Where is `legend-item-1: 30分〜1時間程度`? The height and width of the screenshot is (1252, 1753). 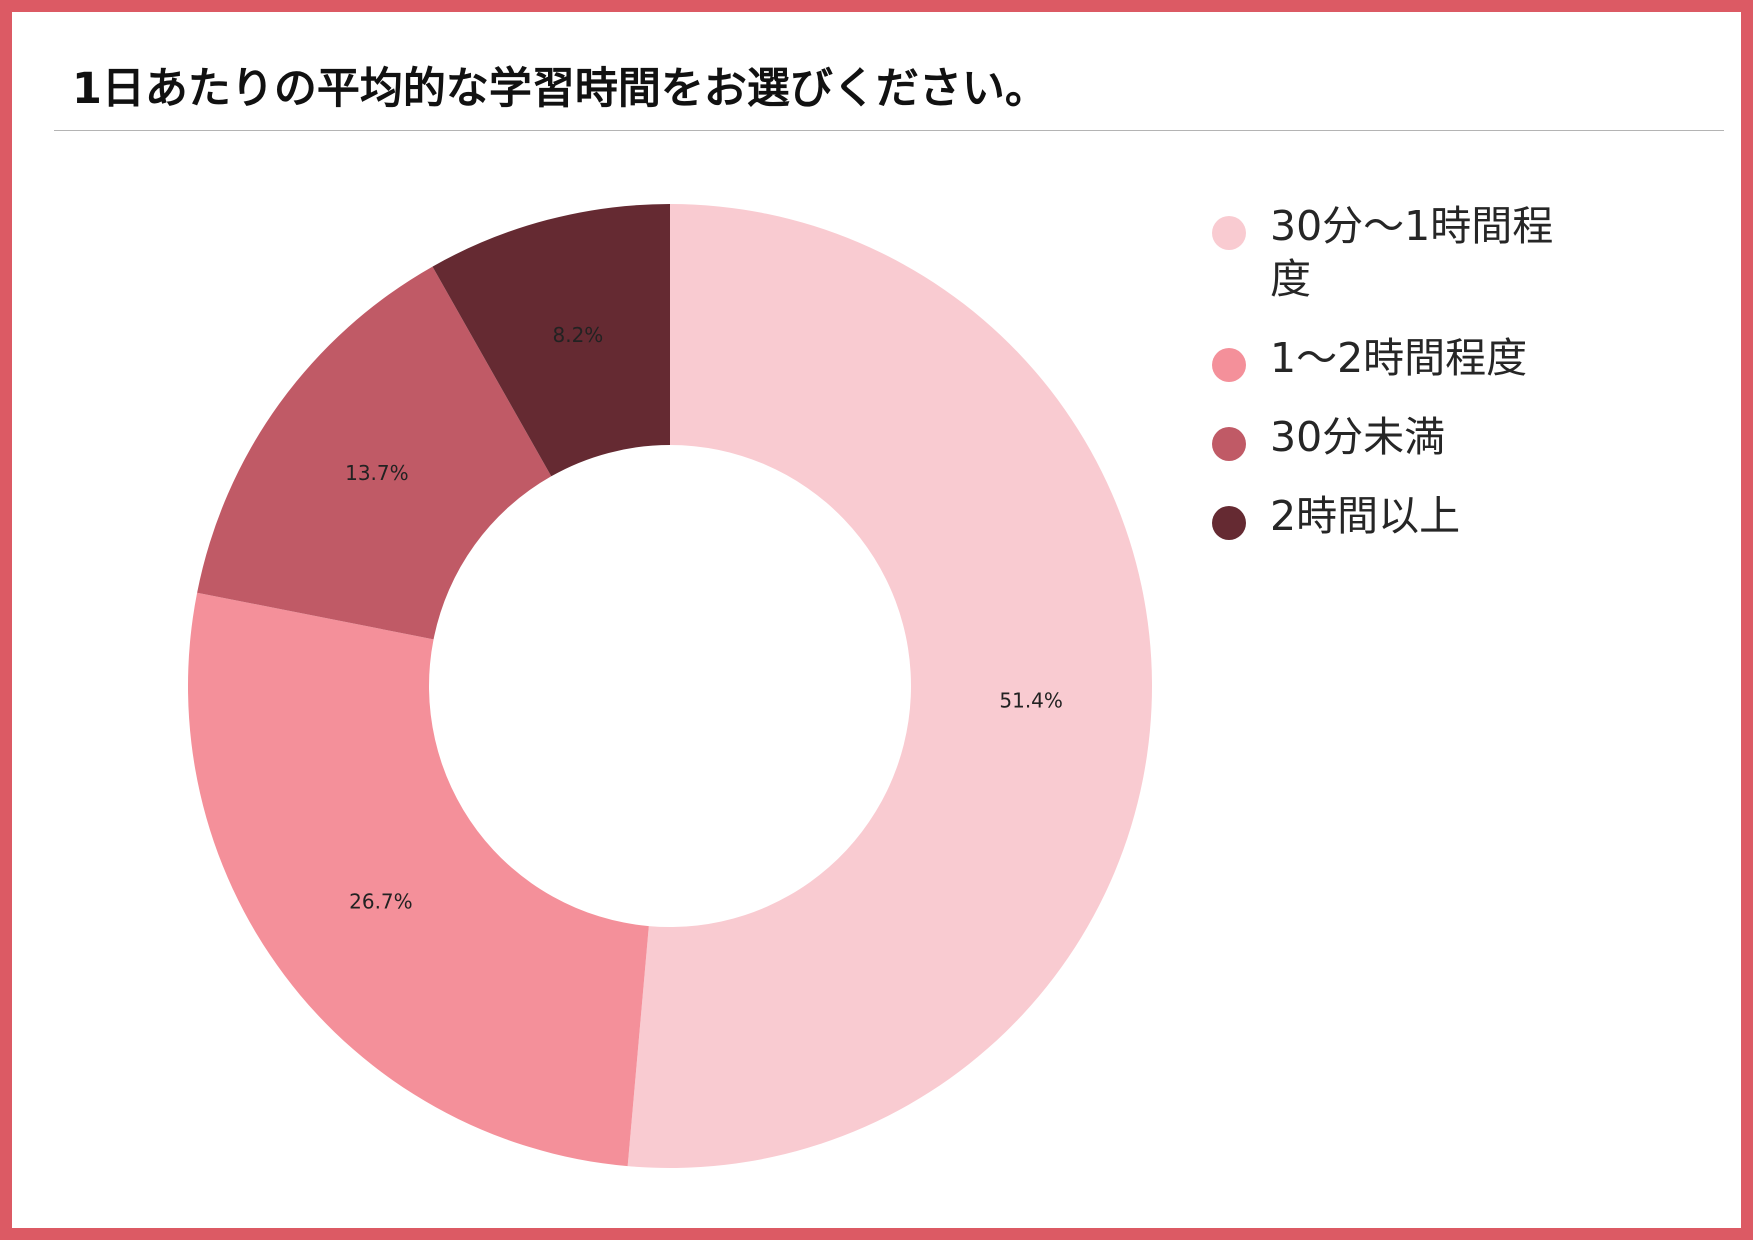
legend-item-1: 30分〜1時間程度 is located at coordinates (1412, 253).